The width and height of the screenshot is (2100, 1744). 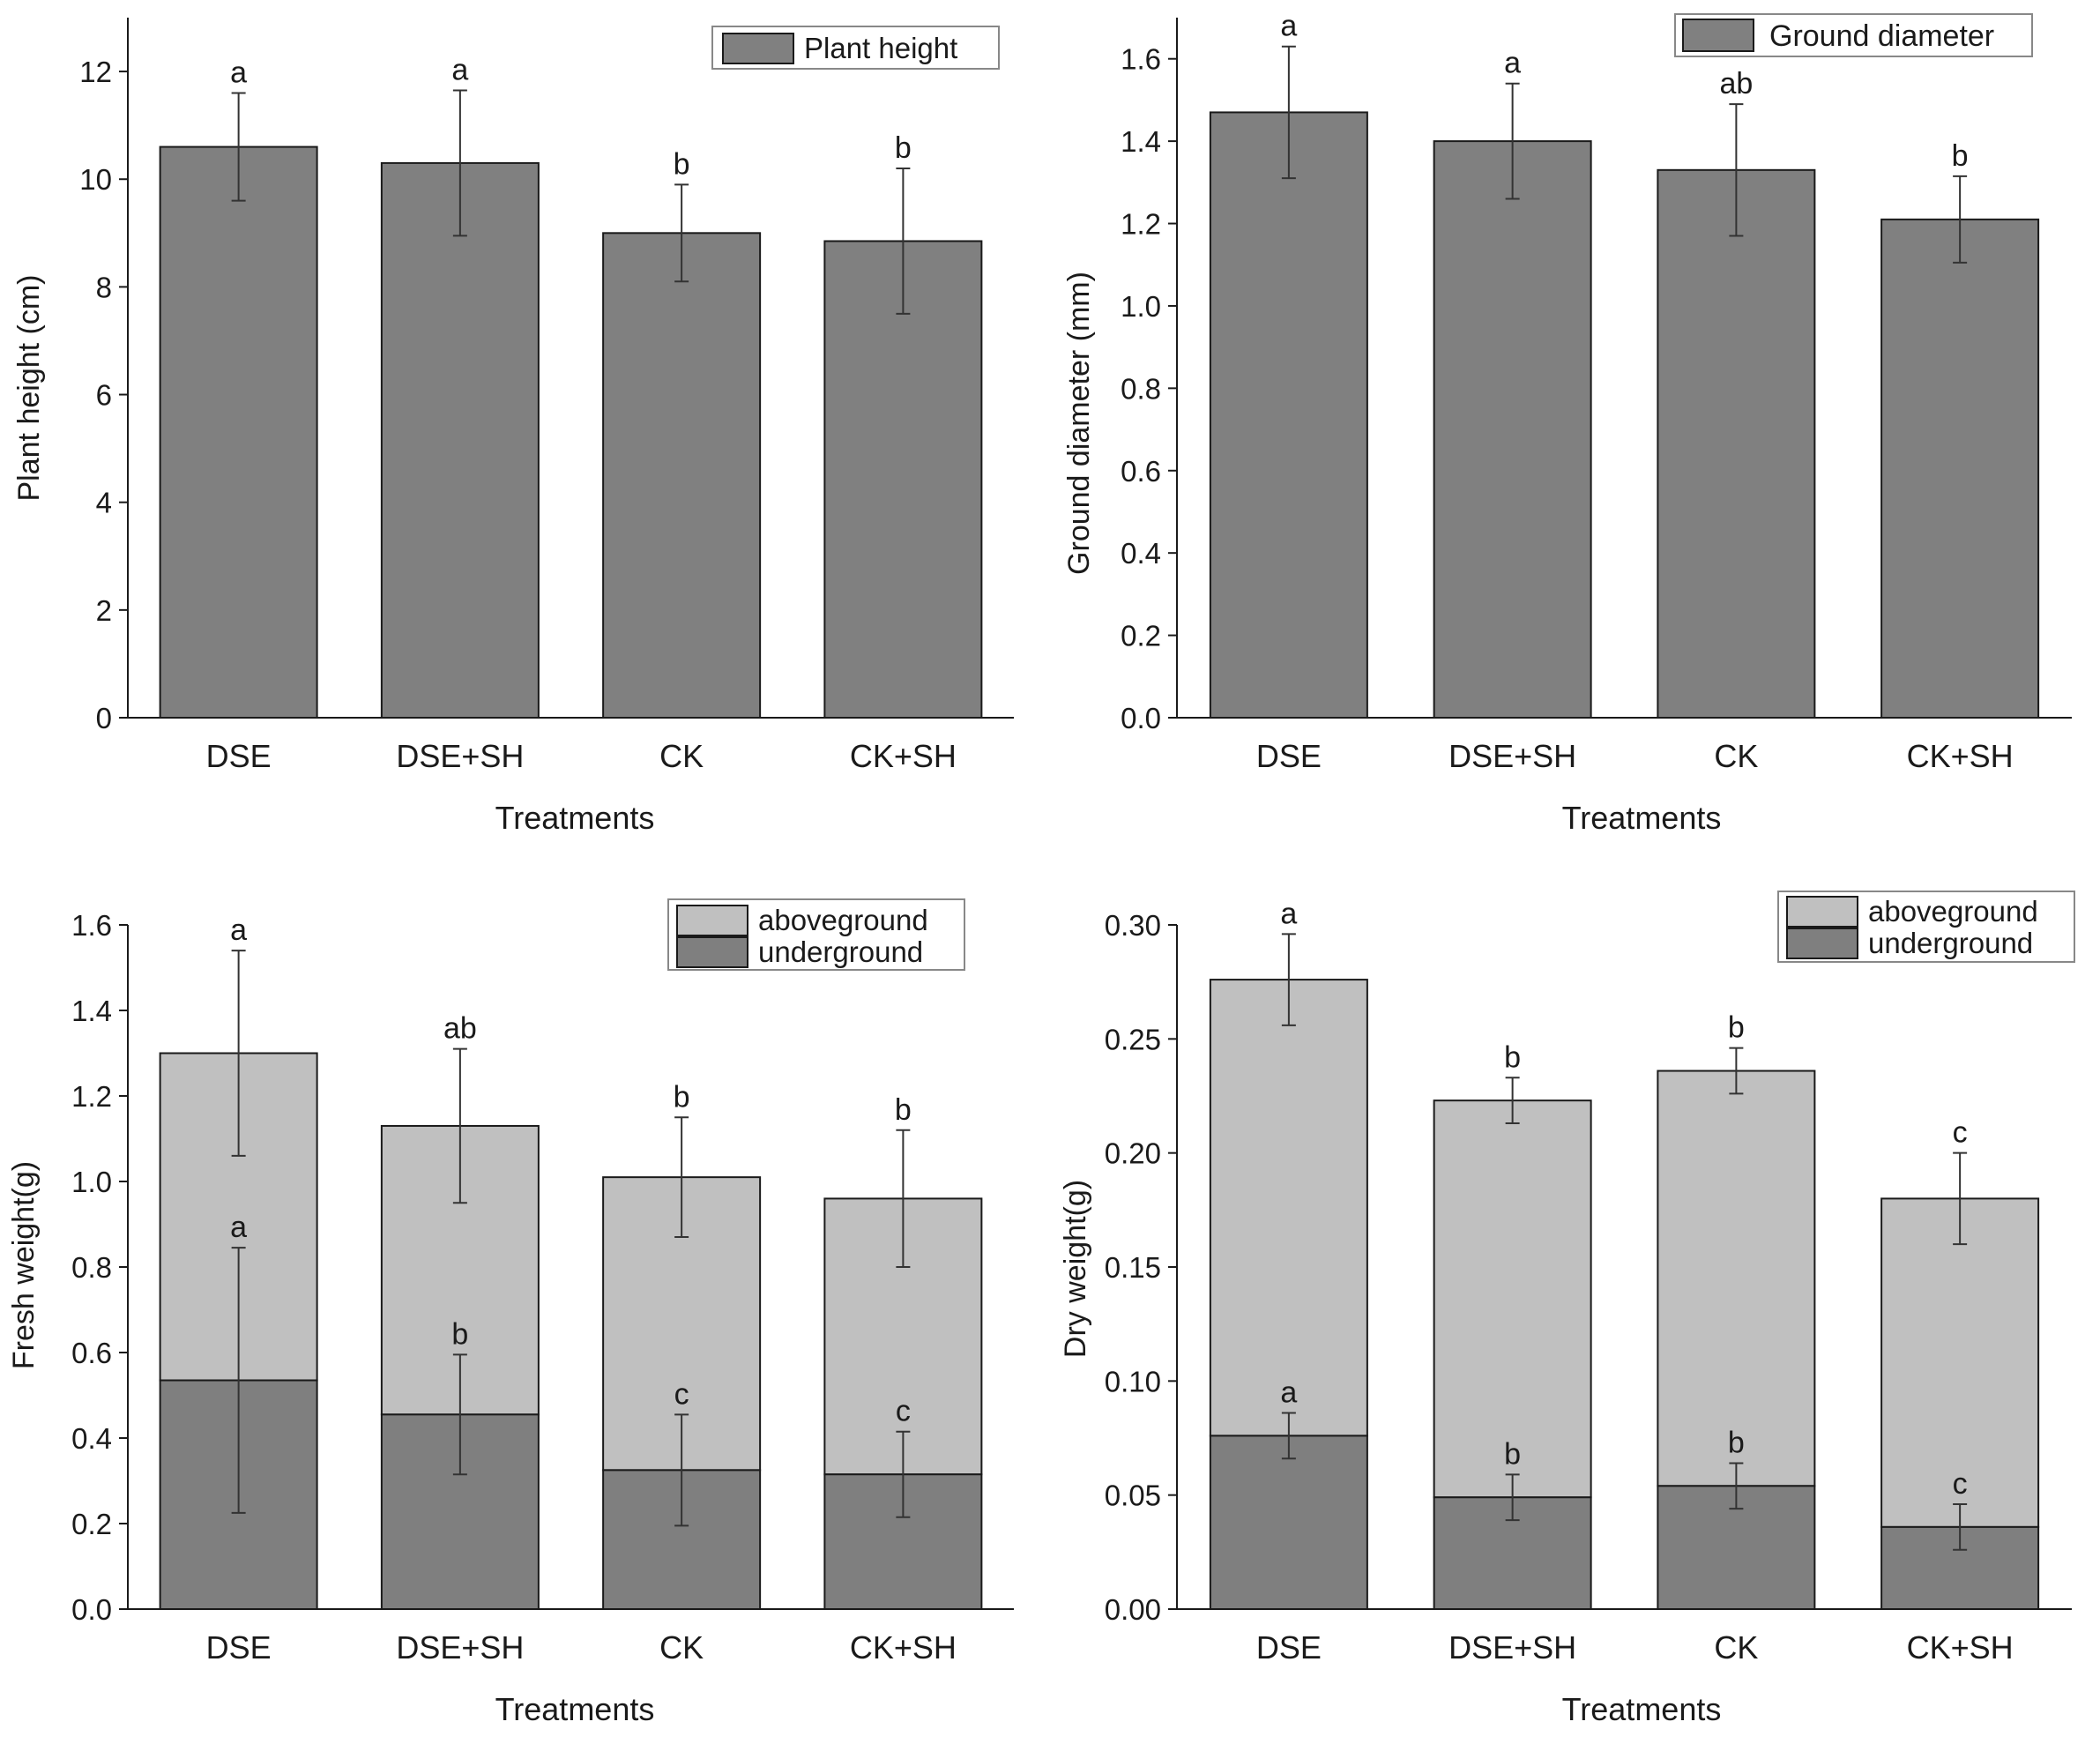 I want to click on fresh-weight-y-tick-label: 0.6, so click(x=91, y=1353).